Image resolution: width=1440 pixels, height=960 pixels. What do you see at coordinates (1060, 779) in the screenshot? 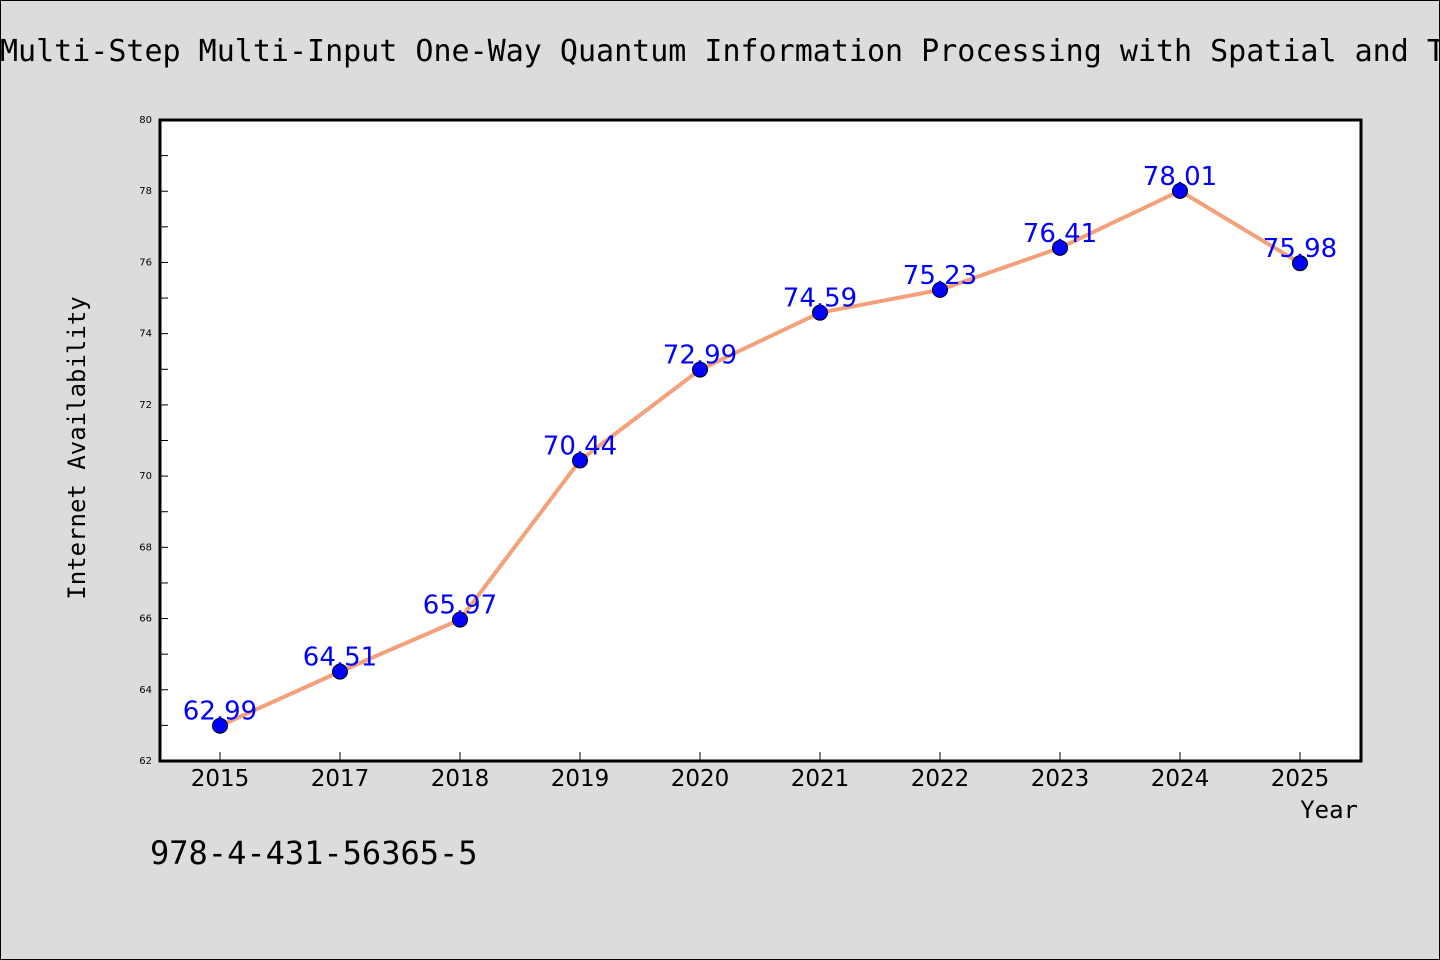
I see `x-tick-label: 2023` at bounding box center [1060, 779].